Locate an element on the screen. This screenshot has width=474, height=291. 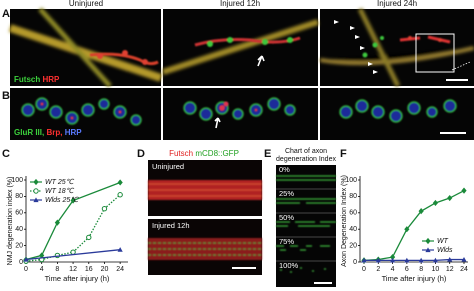
x-tick-label: 16 is located at coordinates (89, 269).